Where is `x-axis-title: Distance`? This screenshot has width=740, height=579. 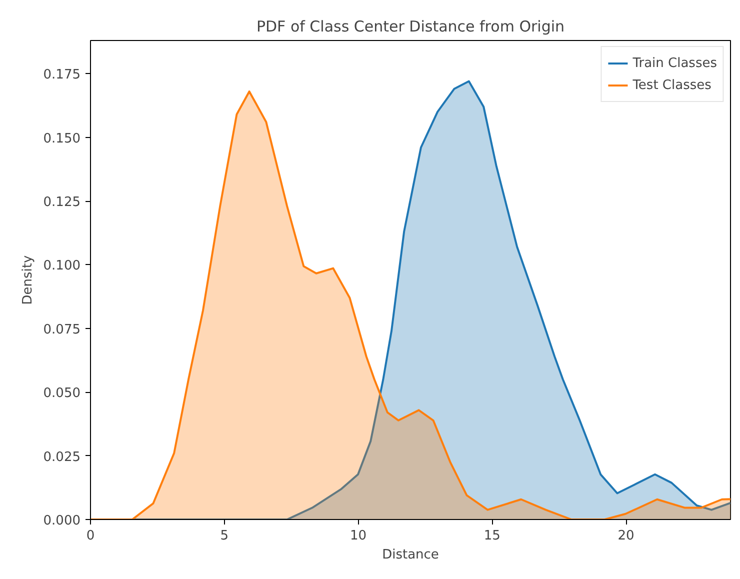 x-axis-title: Distance is located at coordinates (410, 555).